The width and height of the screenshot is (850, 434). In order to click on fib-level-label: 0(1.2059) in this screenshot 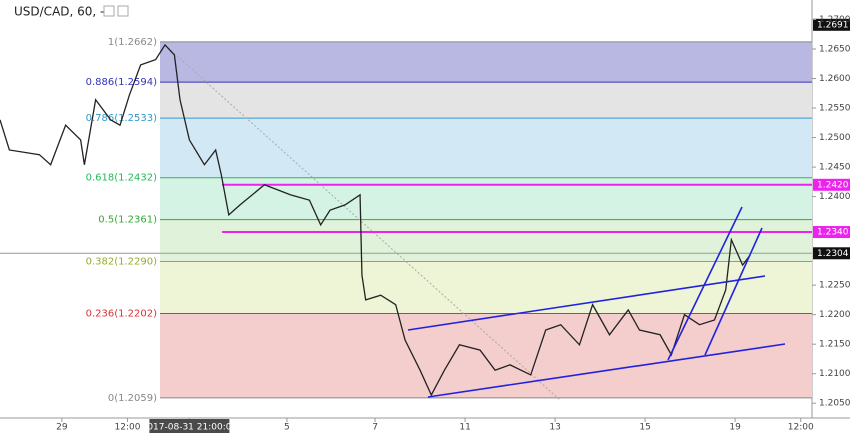, I will do `click(132, 398)`.